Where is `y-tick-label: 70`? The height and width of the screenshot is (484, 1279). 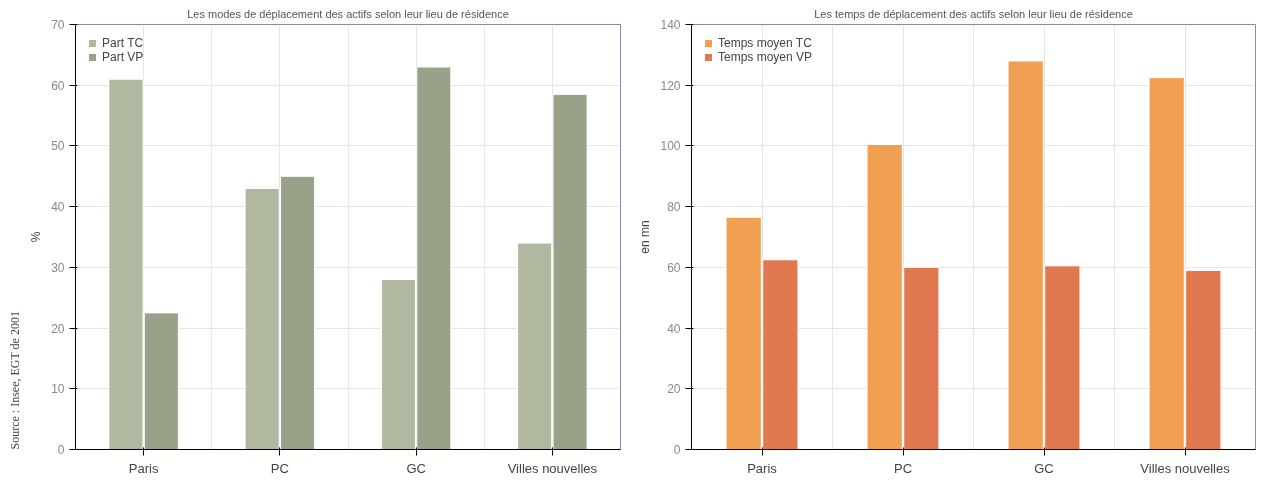
y-tick-label: 70 is located at coordinates (58, 25).